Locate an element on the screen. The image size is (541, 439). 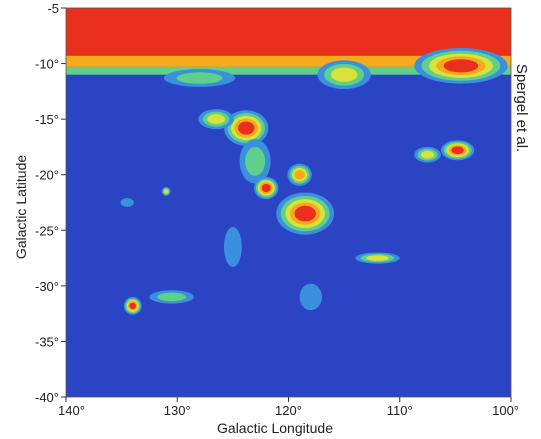
cloud-upper-left-filament is located at coordinates (199, 78).